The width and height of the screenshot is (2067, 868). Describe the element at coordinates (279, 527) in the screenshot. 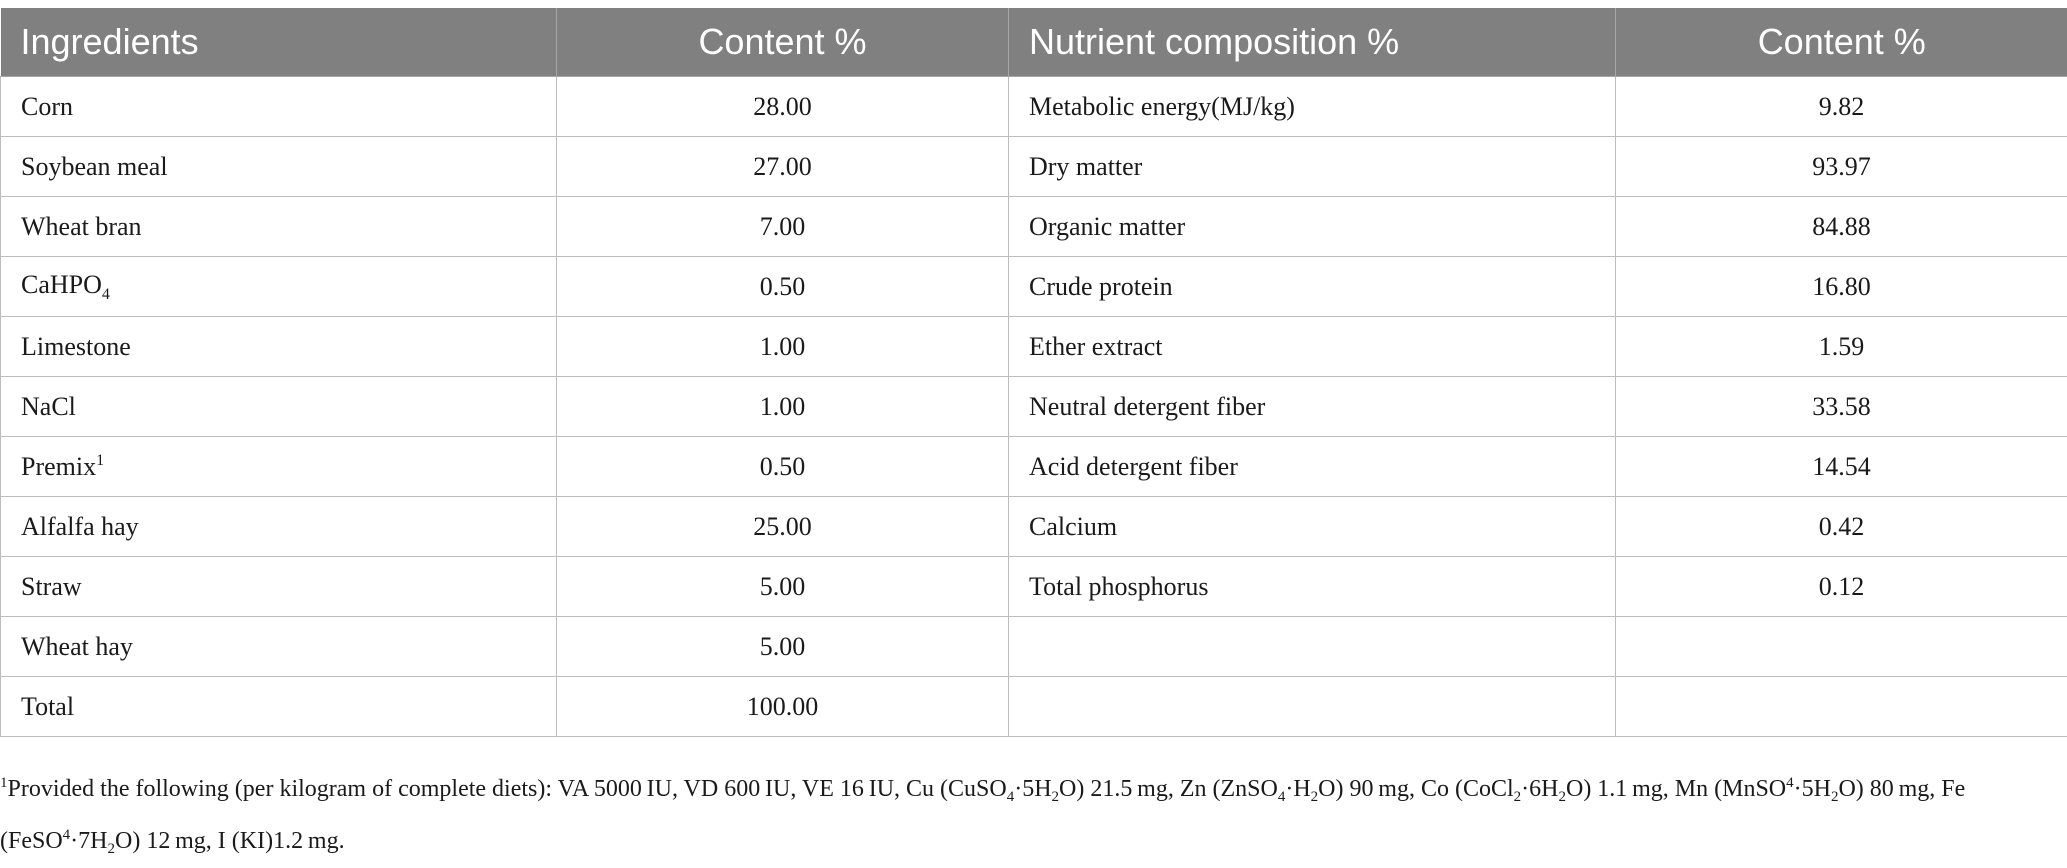

I see `ingredient-name: Alfalfa hay` at that location.